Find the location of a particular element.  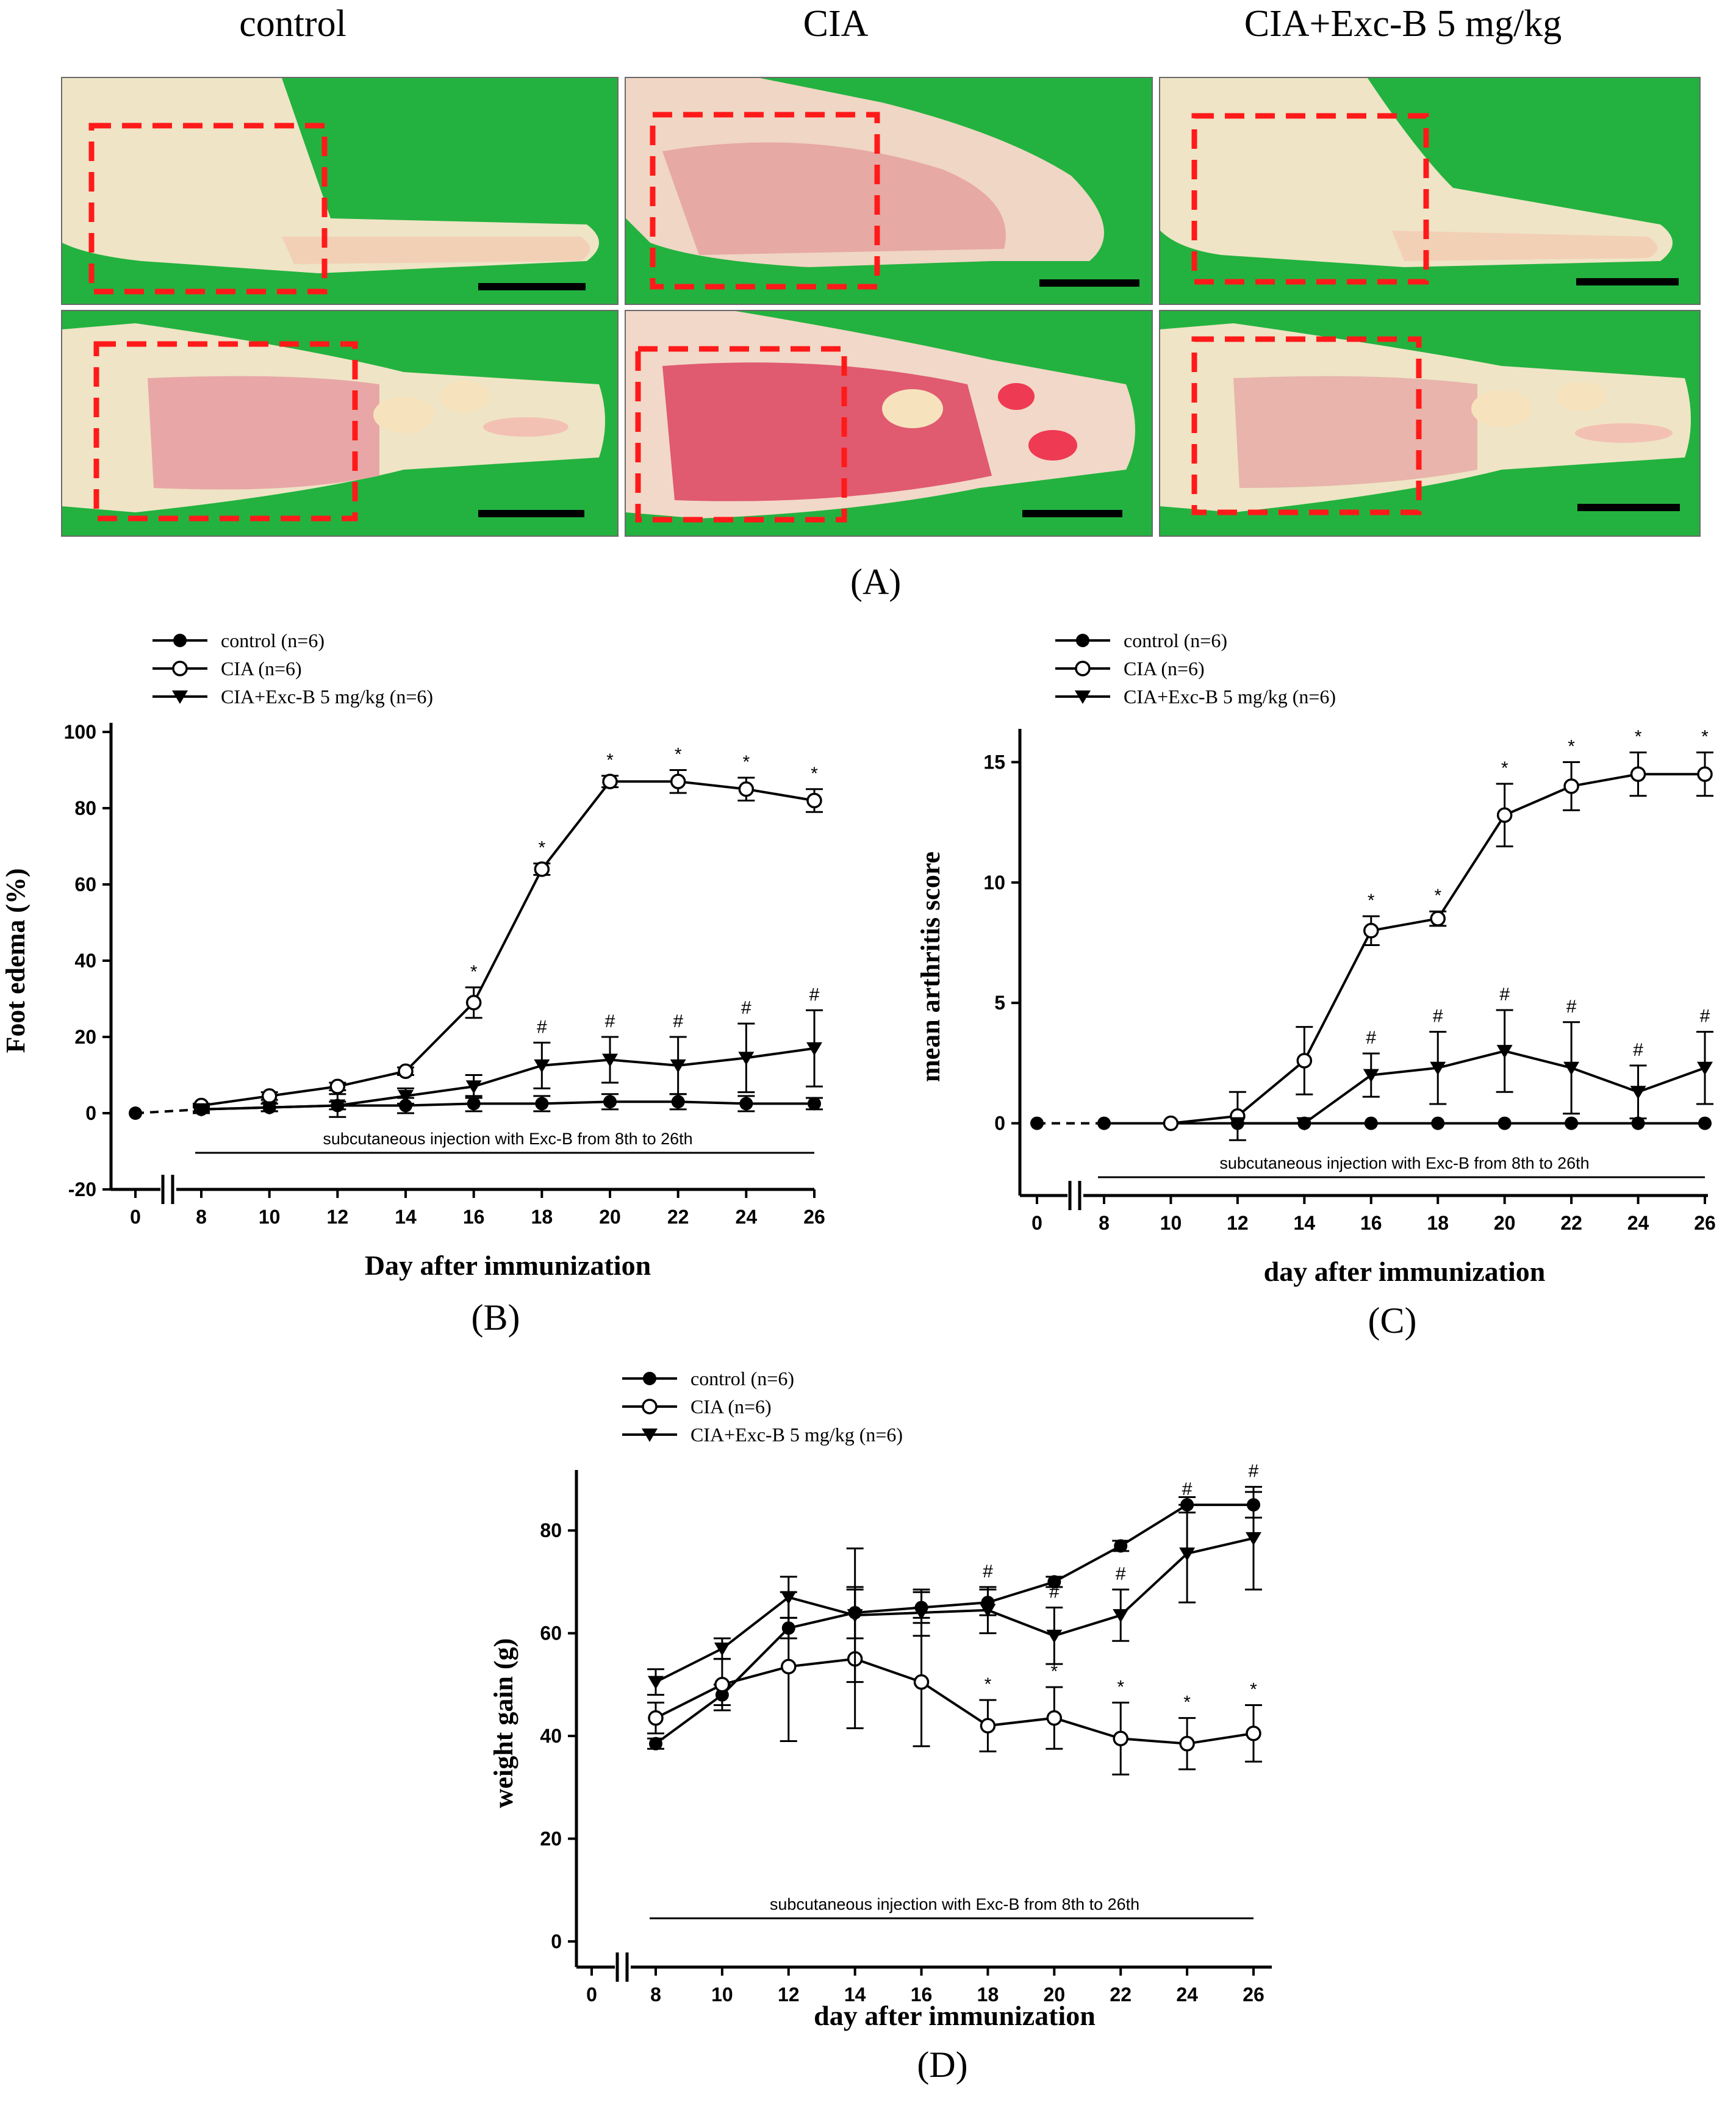

x-tick-label: 18 is located at coordinates (542, 1217).